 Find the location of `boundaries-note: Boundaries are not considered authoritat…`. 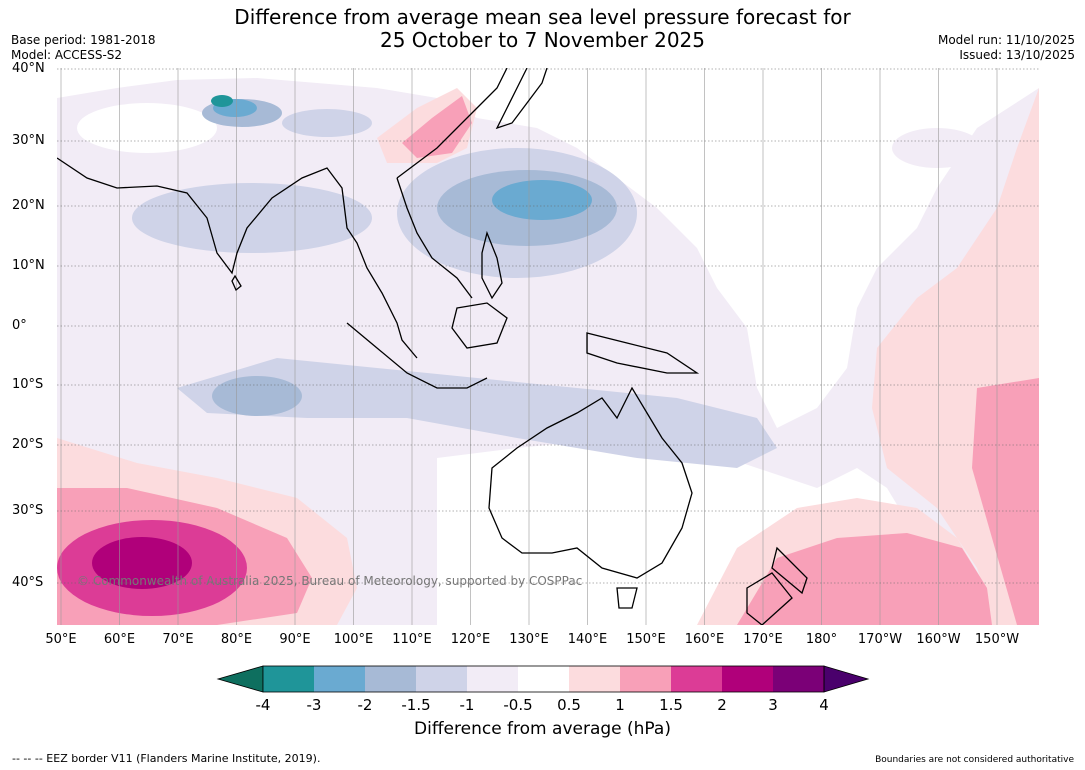

boundaries-note: Boundaries are not considered authoritat… is located at coordinates (974, 760).